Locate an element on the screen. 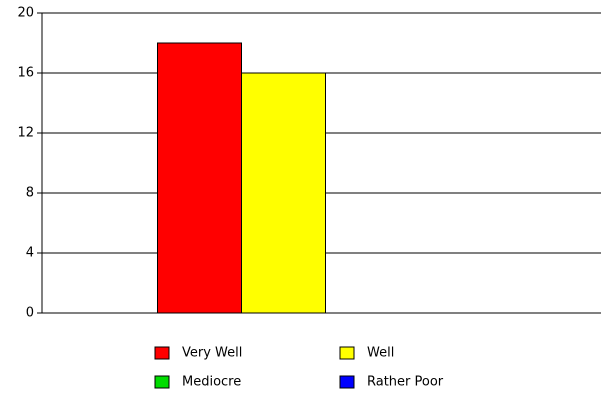 Image resolution: width=601 pixels, height=400 pixels. y-tick-label: 12 is located at coordinates (25, 133).